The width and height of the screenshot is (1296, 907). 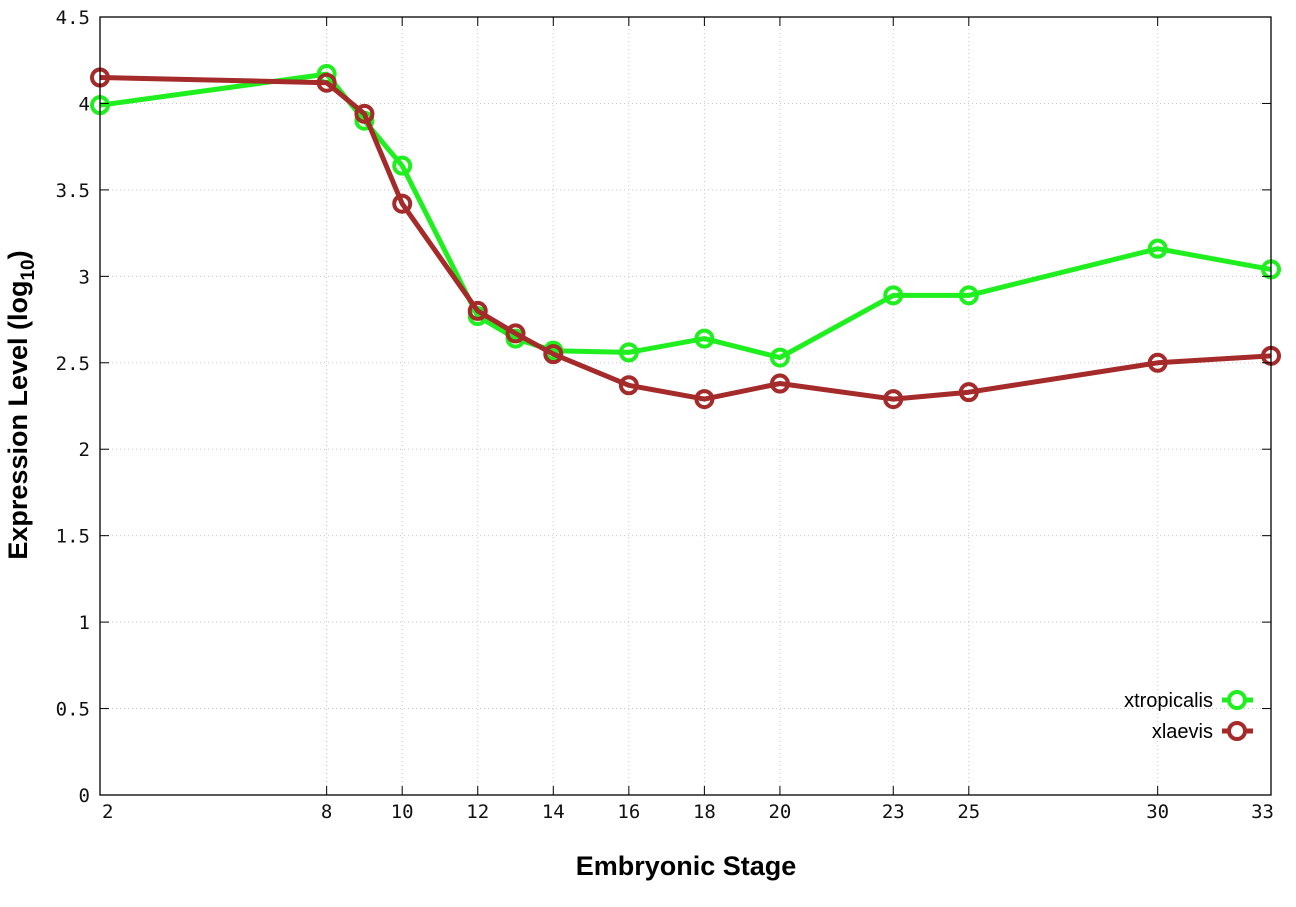 What do you see at coordinates (73, 191) in the screenshot?
I see `y-tick-label: 3.5` at bounding box center [73, 191].